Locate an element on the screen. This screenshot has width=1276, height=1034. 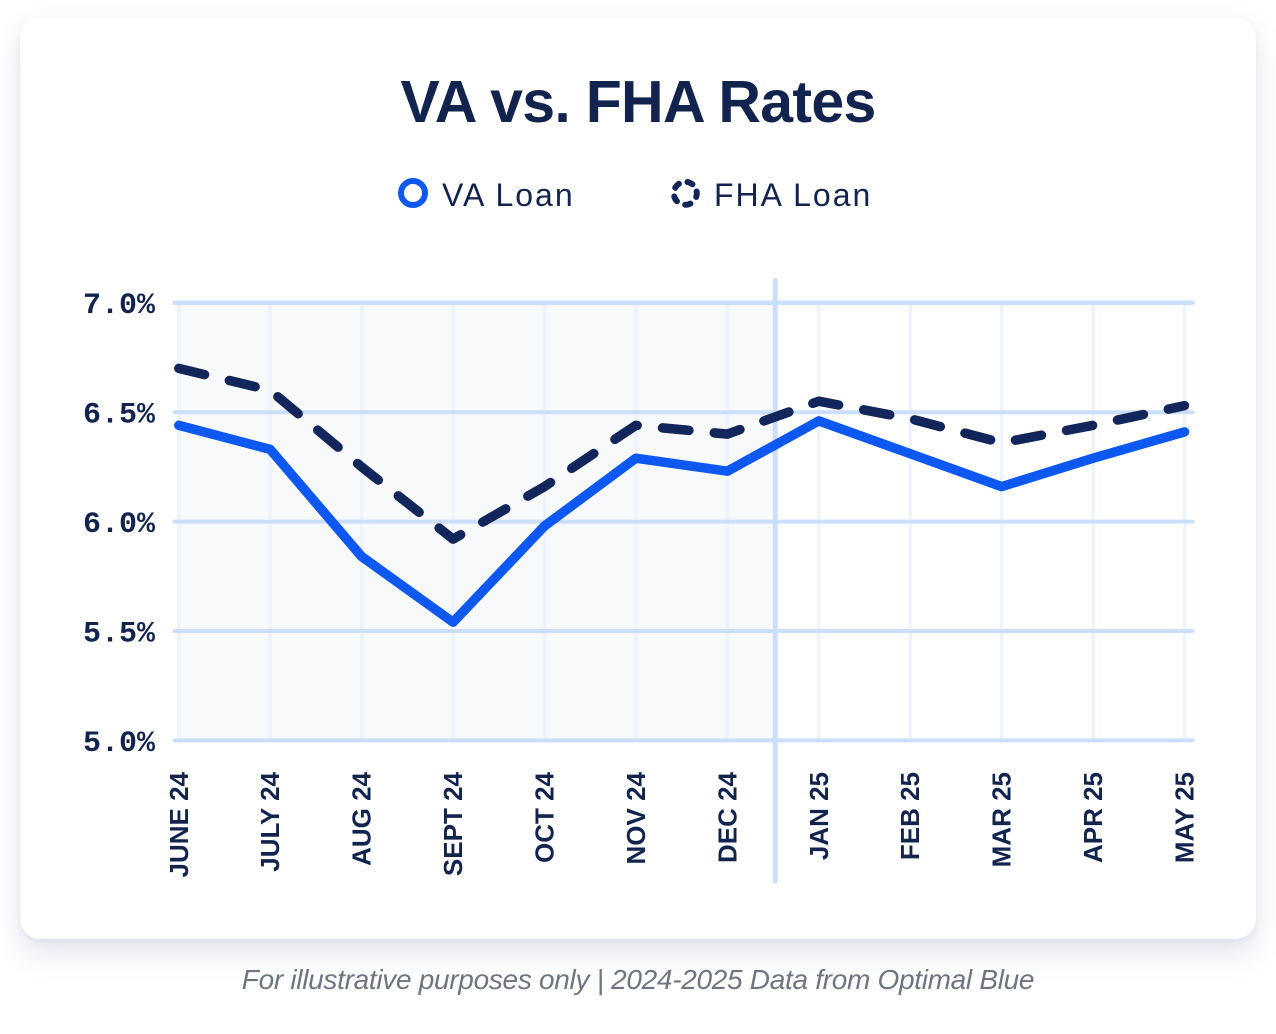
svg-text: 5.5% is located at coordinates (119, 634).